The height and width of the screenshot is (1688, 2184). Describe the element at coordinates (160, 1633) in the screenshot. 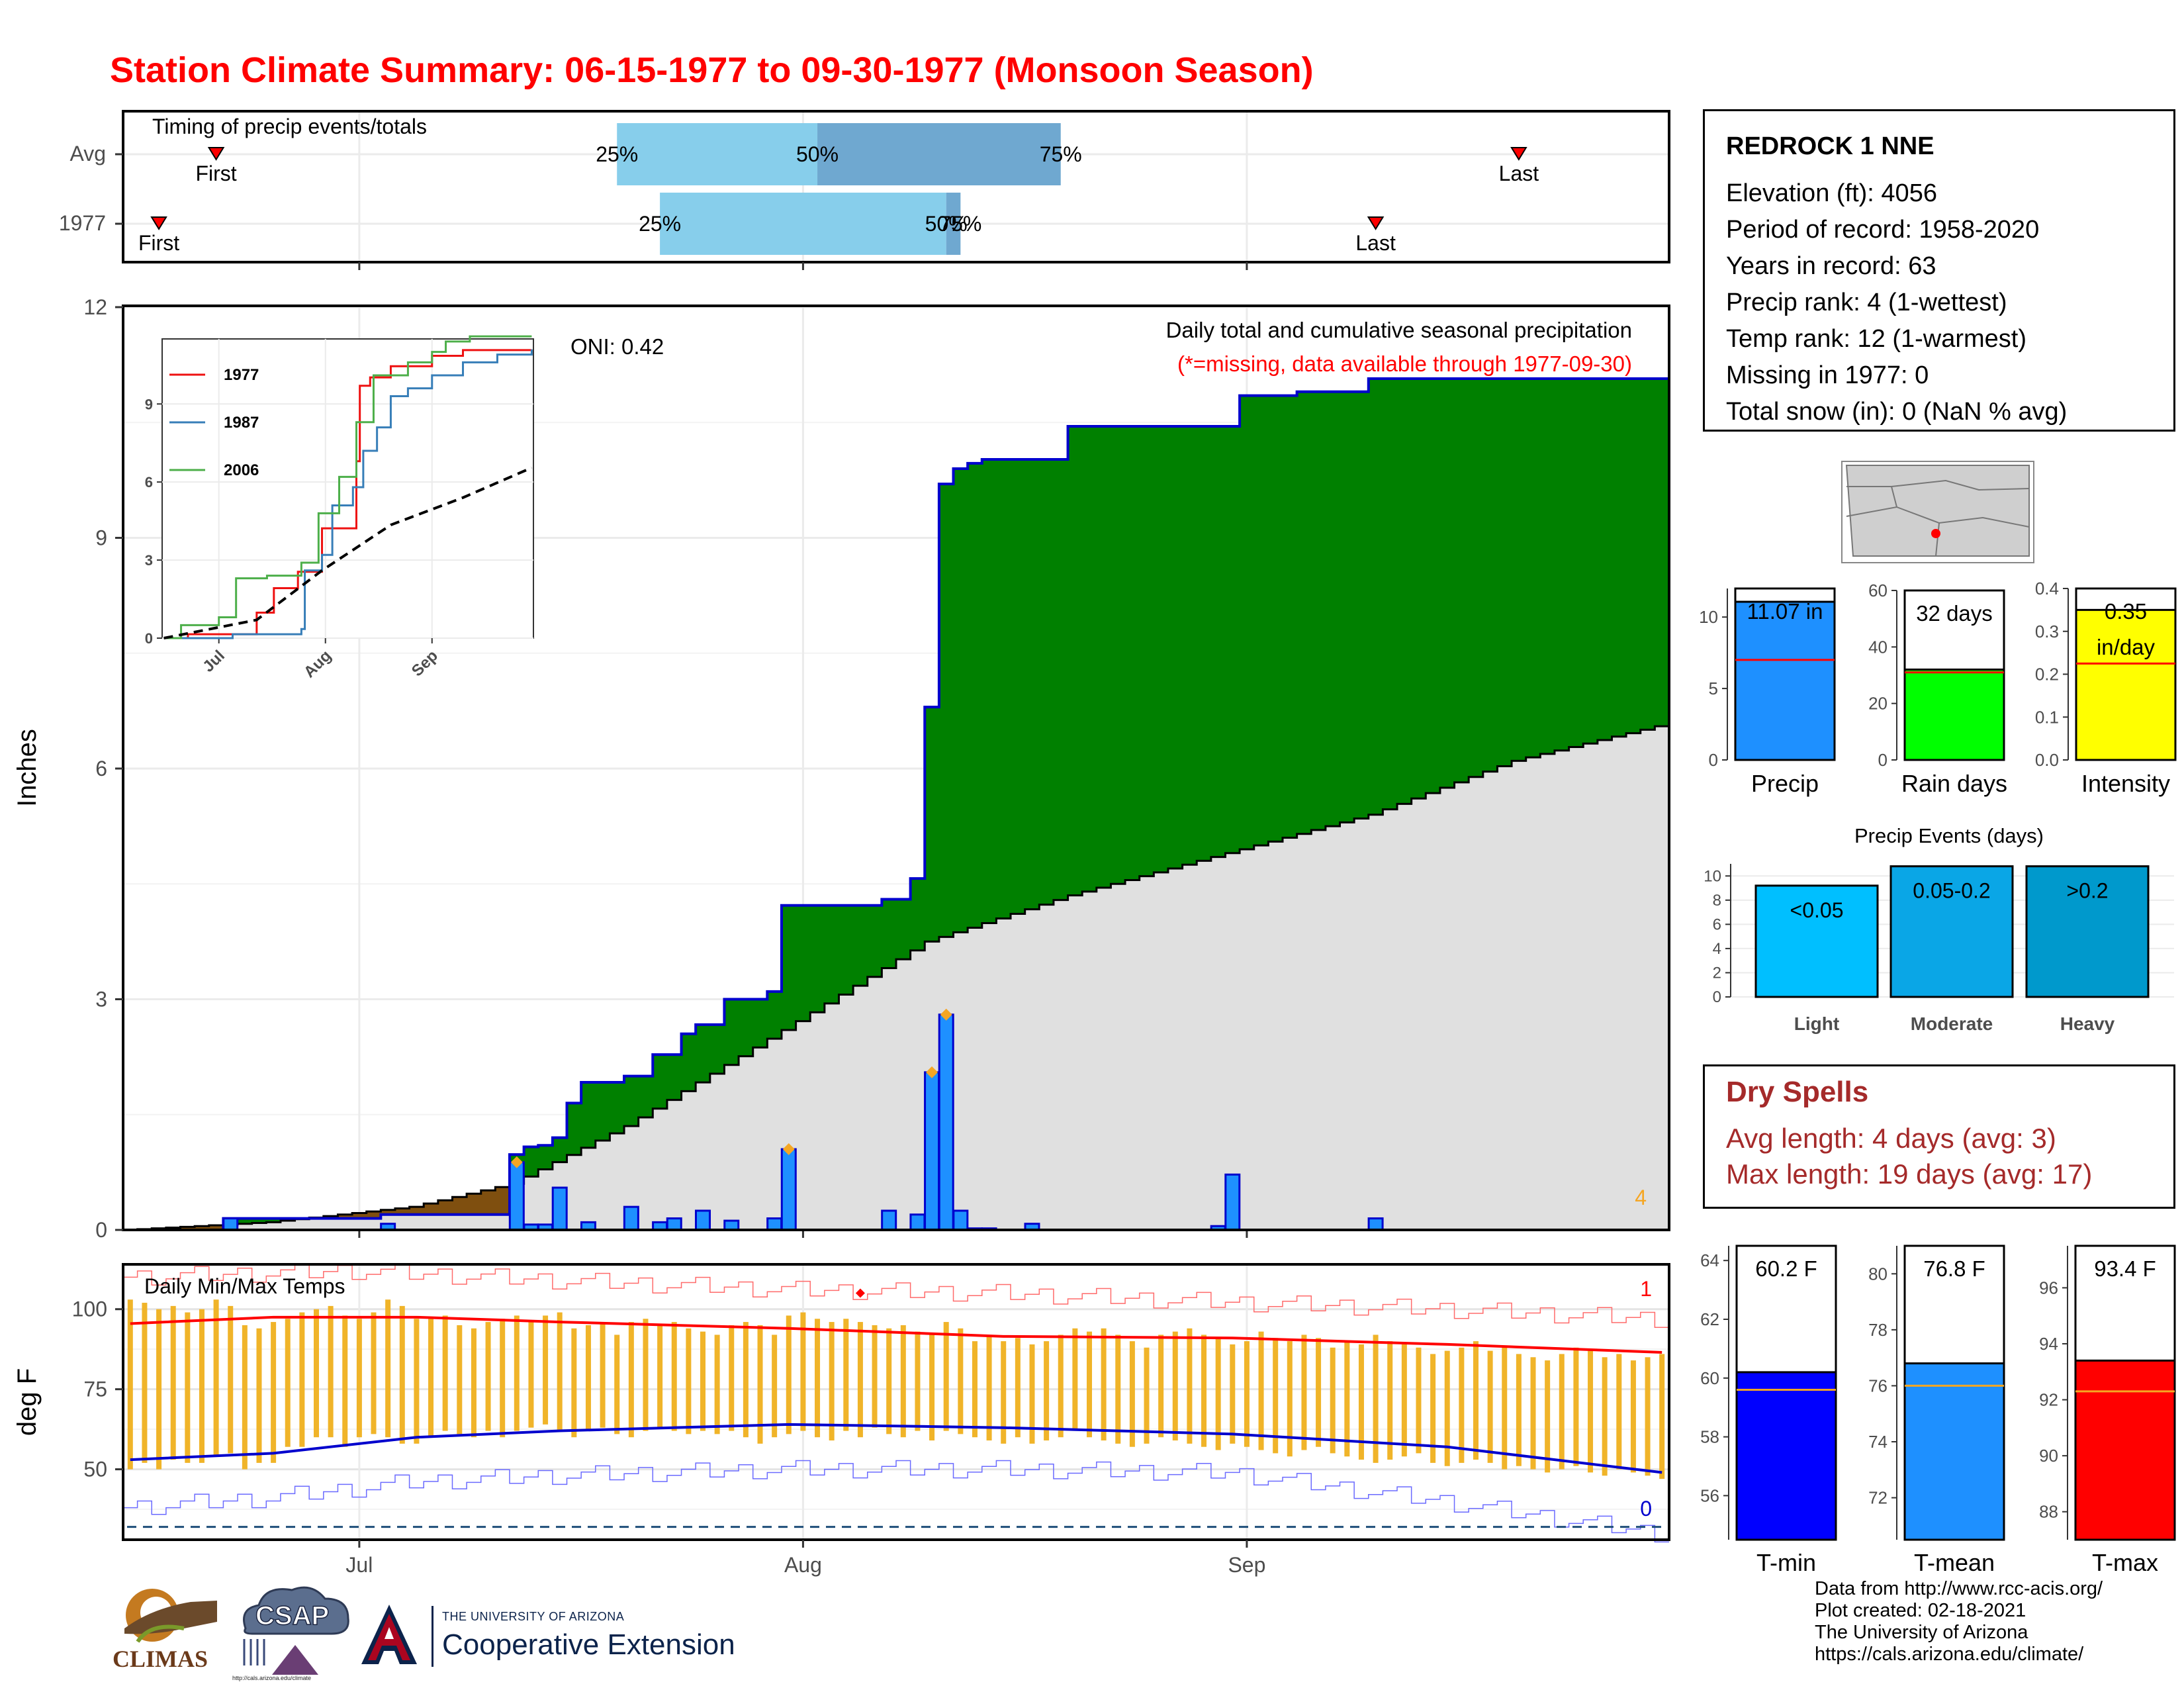

I see `climas-logo-plant` at that location.